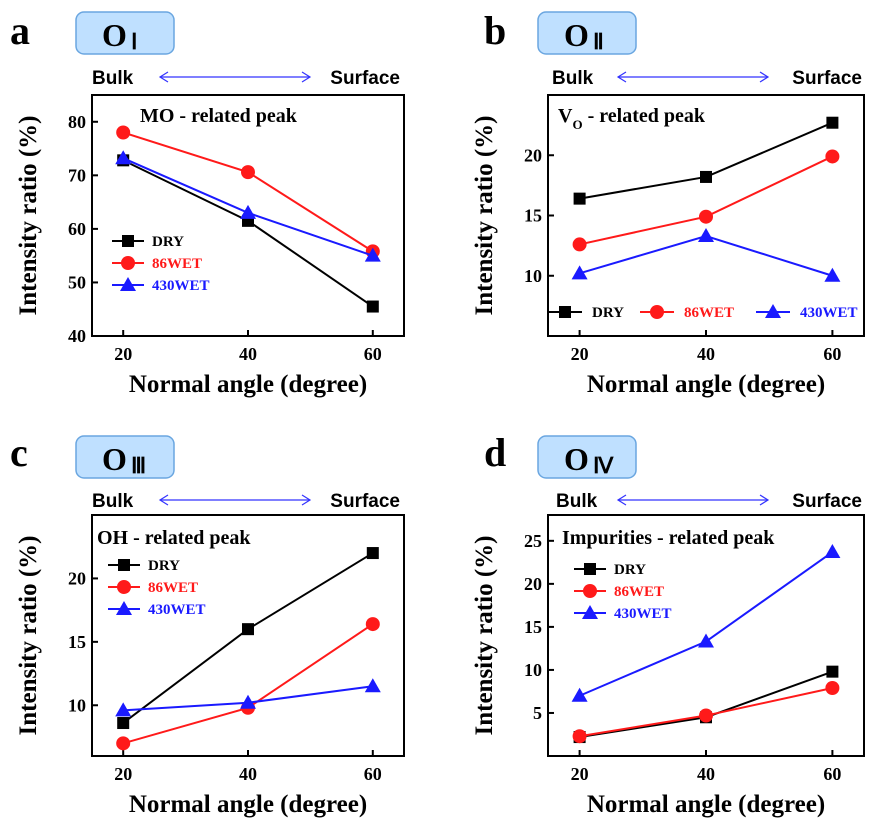 The image size is (874, 826). Describe the element at coordinates (20, 30) in the screenshot. I see `panel-letter: a` at that location.